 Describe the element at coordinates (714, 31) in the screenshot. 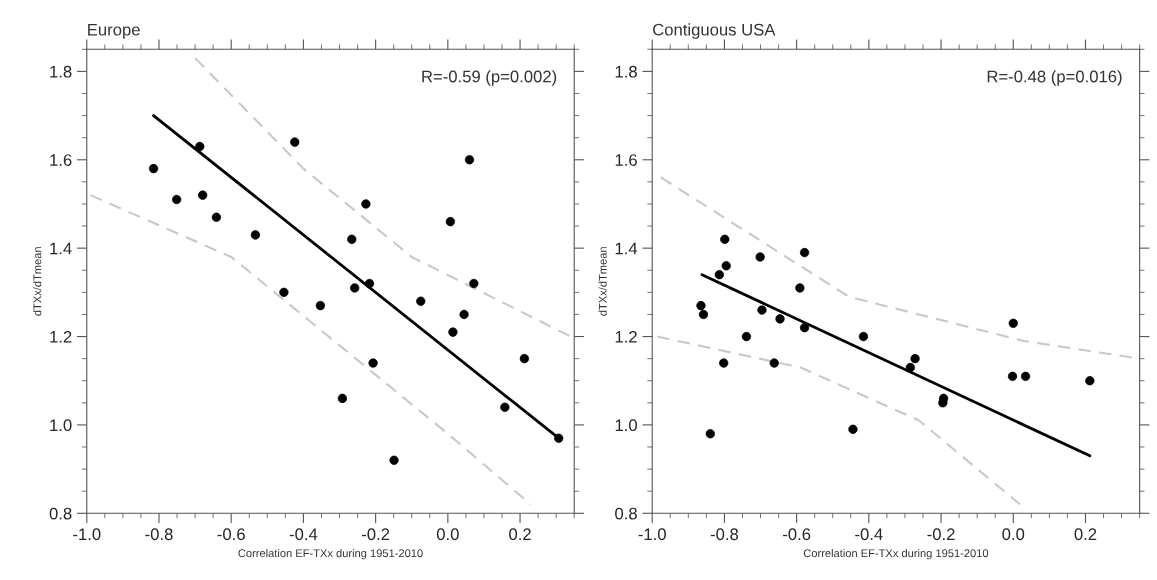

I see `chart-title: Contiguous USA` at that location.